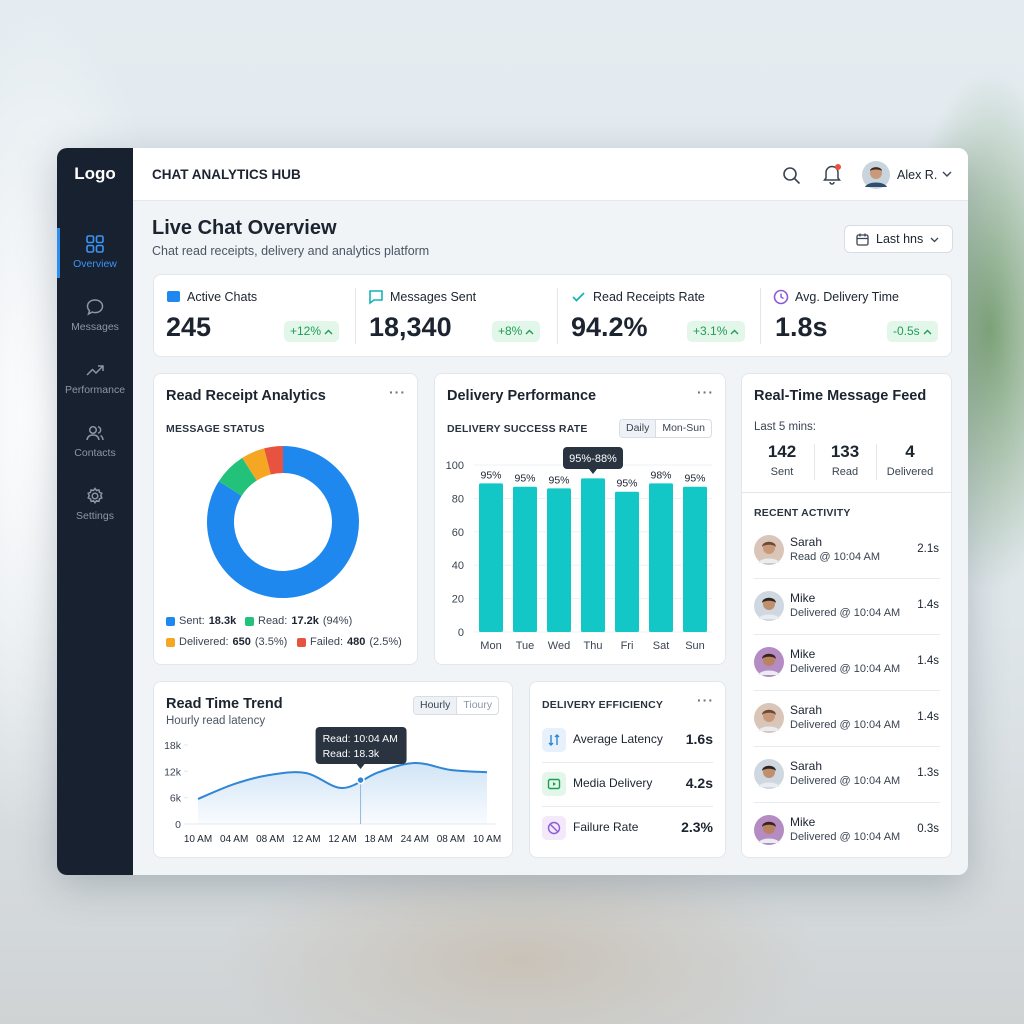 The height and width of the screenshot is (1024, 1024). Describe the element at coordinates (241, 642) in the screenshot. I see `legend-value: 650` at that location.